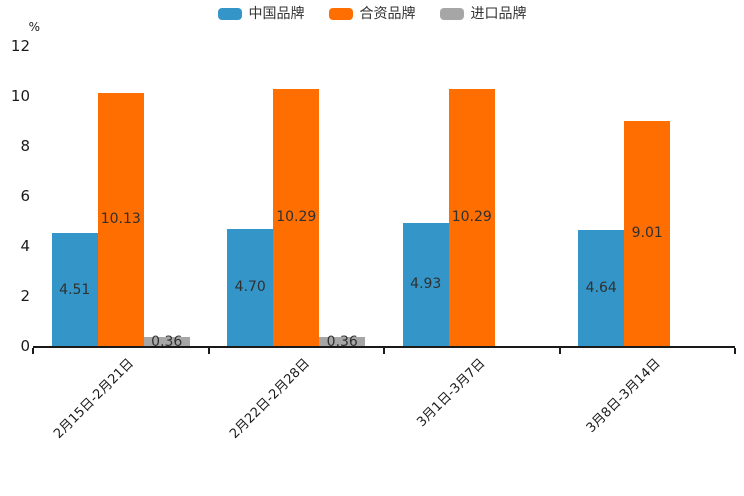 This screenshot has width=744, height=496. I want to click on legend: 中国品牌 合资品牌 进口品牌, so click(372, 14).